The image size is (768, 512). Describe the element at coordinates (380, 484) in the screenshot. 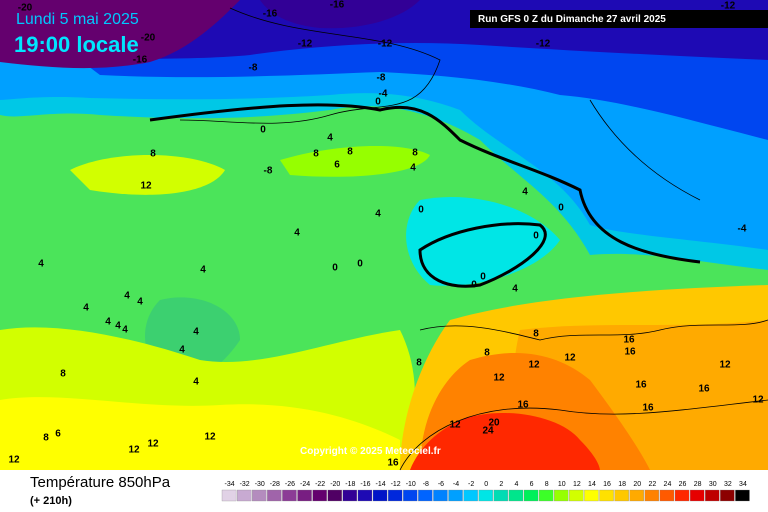

I see `scale-label: -14` at that location.